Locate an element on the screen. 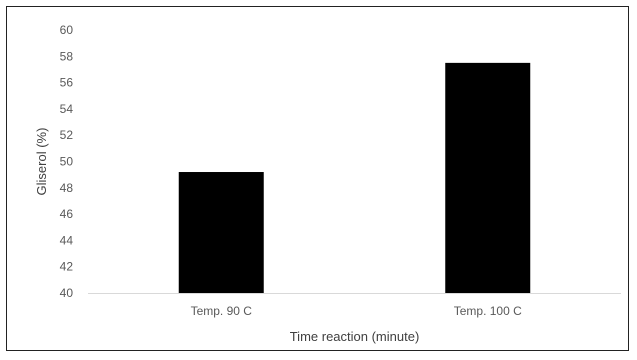 The image size is (637, 360). y-tick-label: 48 is located at coordinates (67, 188).